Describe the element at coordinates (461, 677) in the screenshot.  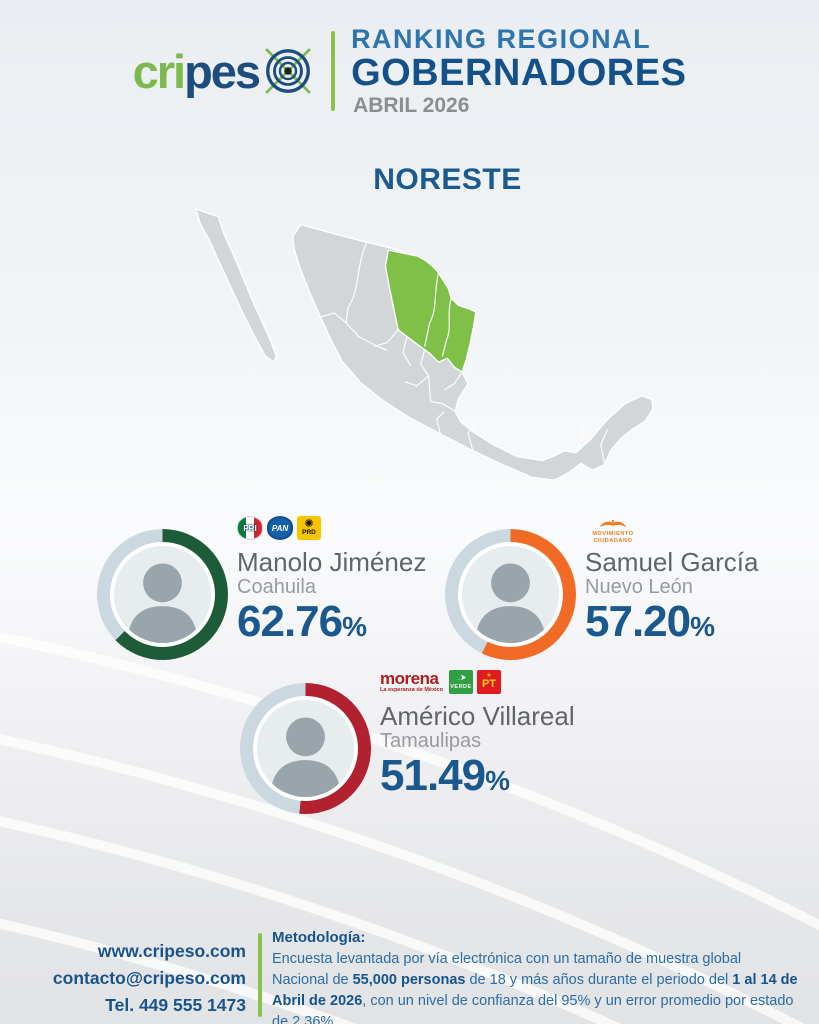
I see `toucan-icon` at that location.